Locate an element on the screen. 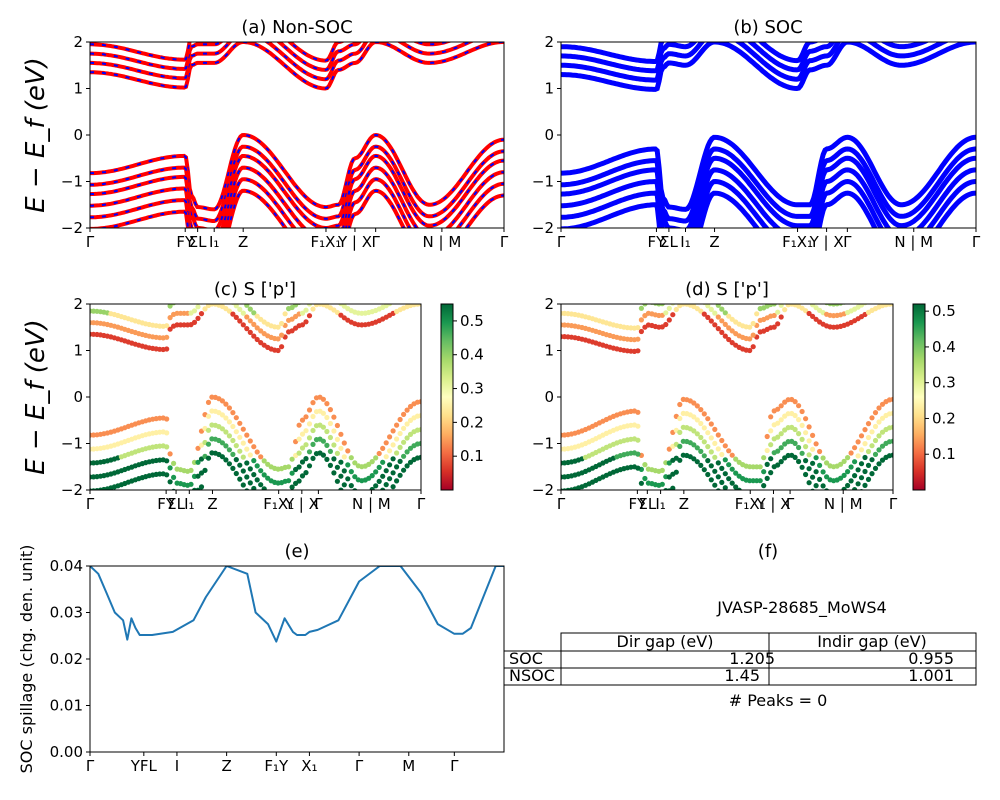 This screenshot has height=800, width=1000. ytick-label: 0.04 is located at coordinates (66, 566).